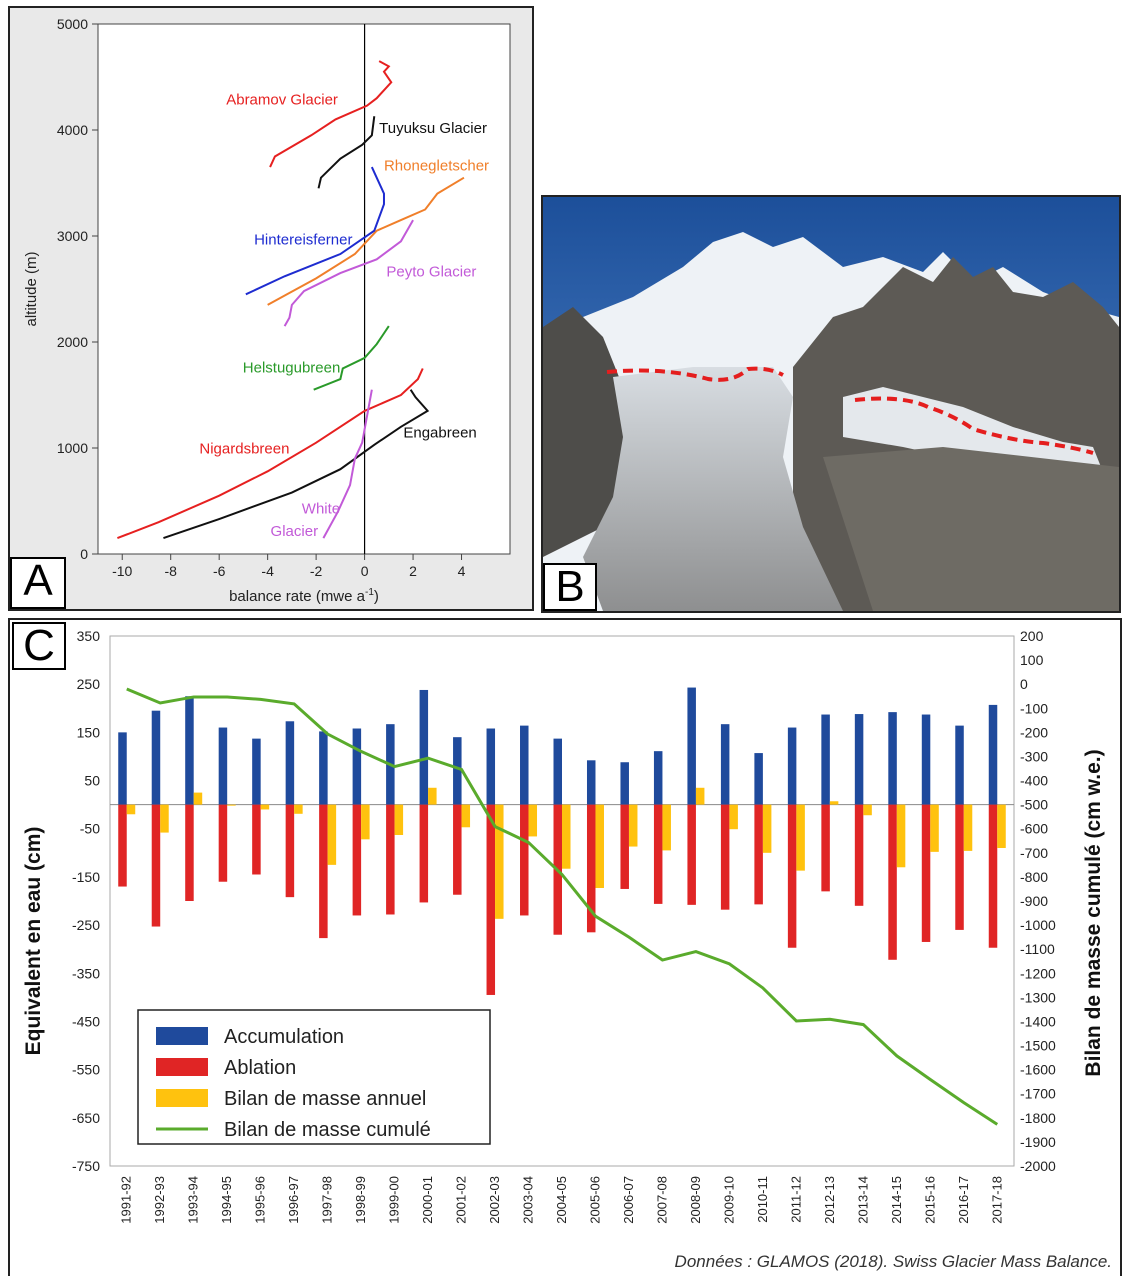 The width and height of the screenshot is (1124, 1278). I want to click on snowline-left, so click(695, 374).